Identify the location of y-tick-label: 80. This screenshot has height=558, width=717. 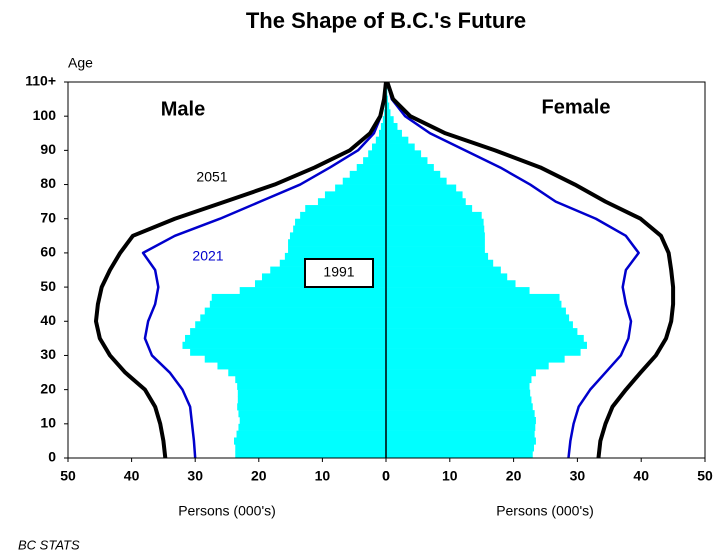
(48, 183).